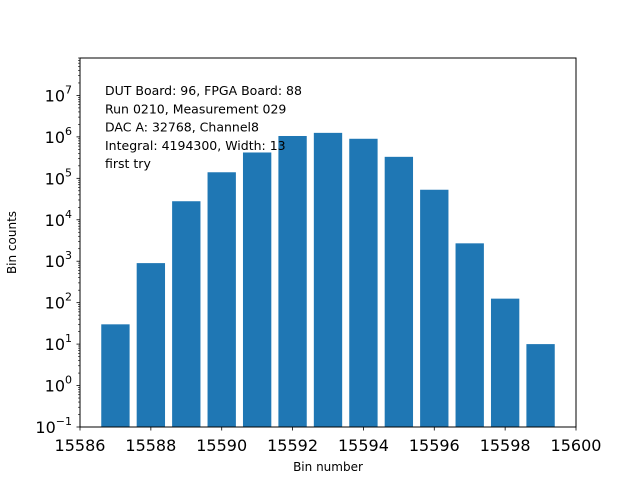 This screenshot has width=640, height=480. I want to click on y-tick-label-exponent: 5, so click(68, 172).